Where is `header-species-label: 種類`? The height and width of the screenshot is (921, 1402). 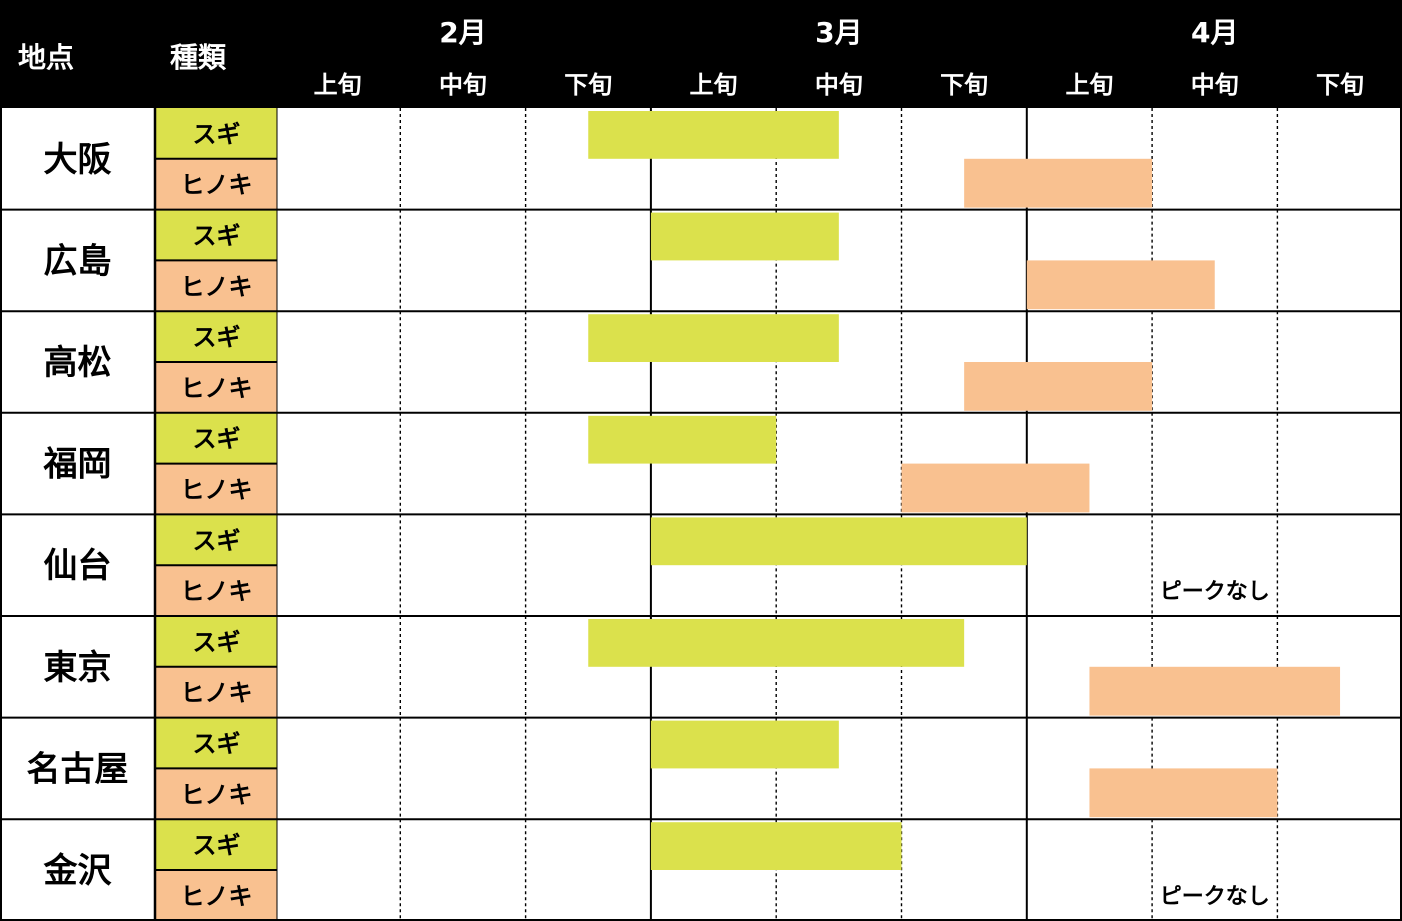
header-species-label: 種類 is located at coordinates (198, 57).